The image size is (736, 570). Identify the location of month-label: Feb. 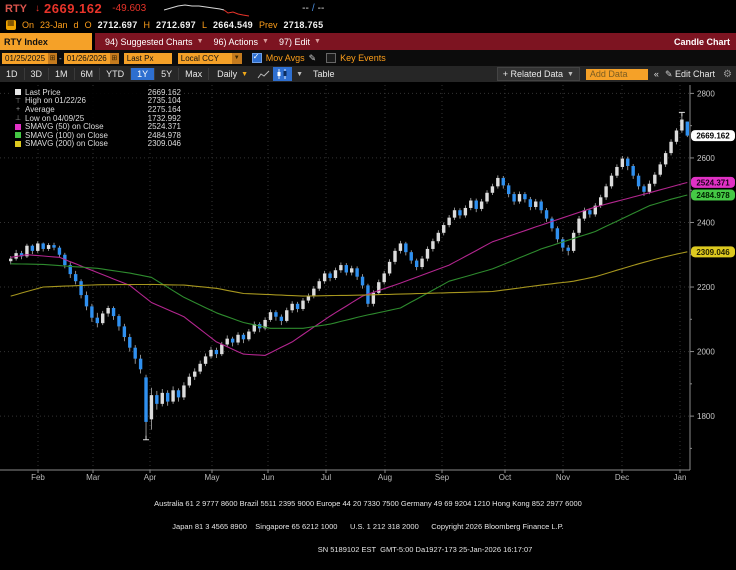
(38, 477).